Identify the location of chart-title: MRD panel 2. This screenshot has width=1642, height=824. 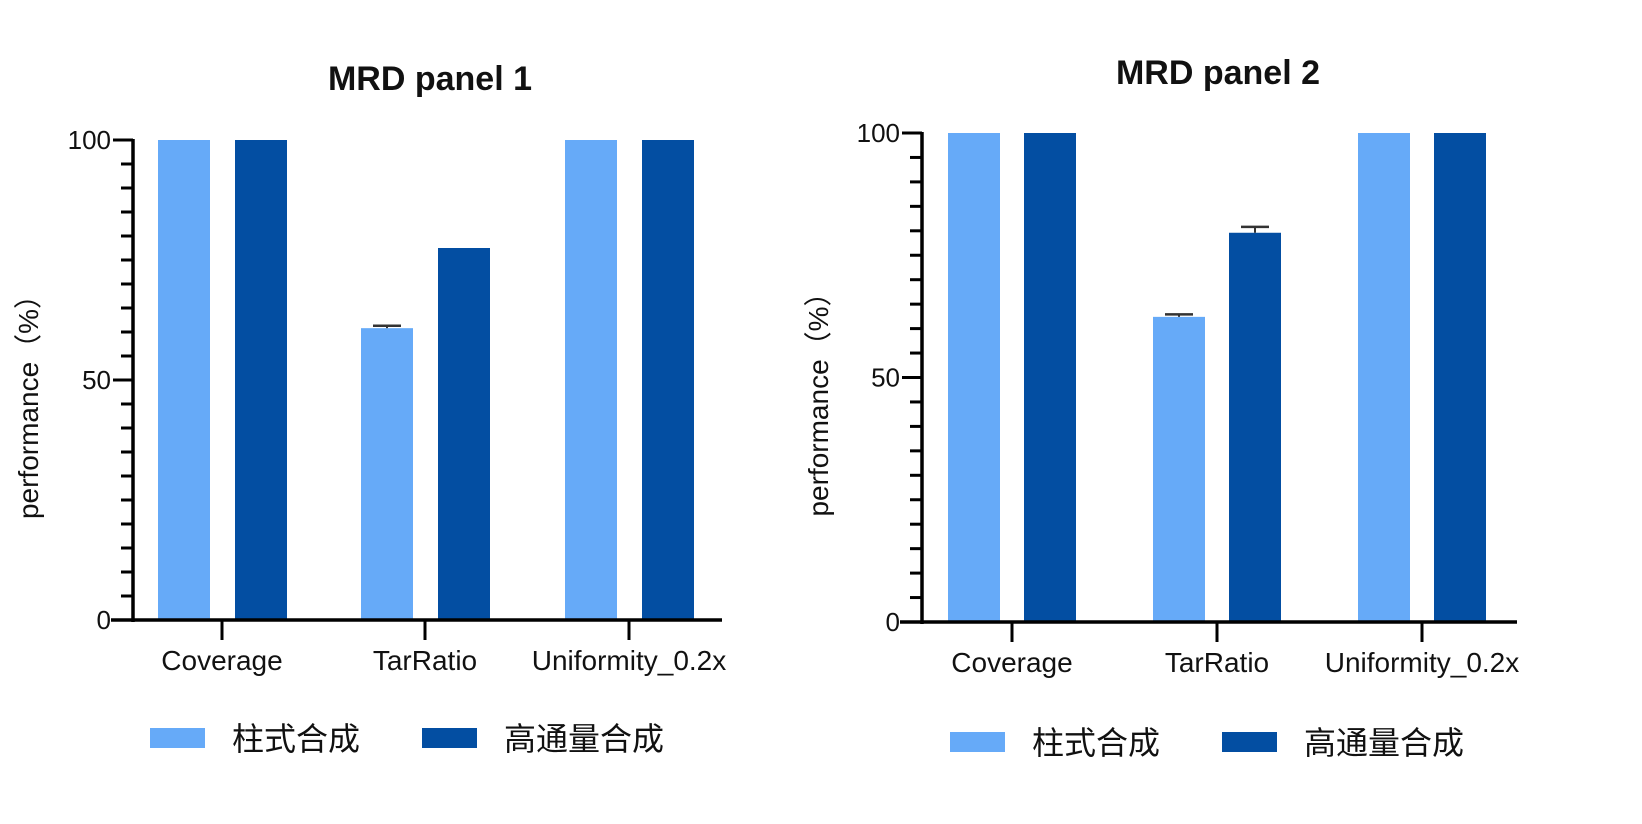
(1218, 73).